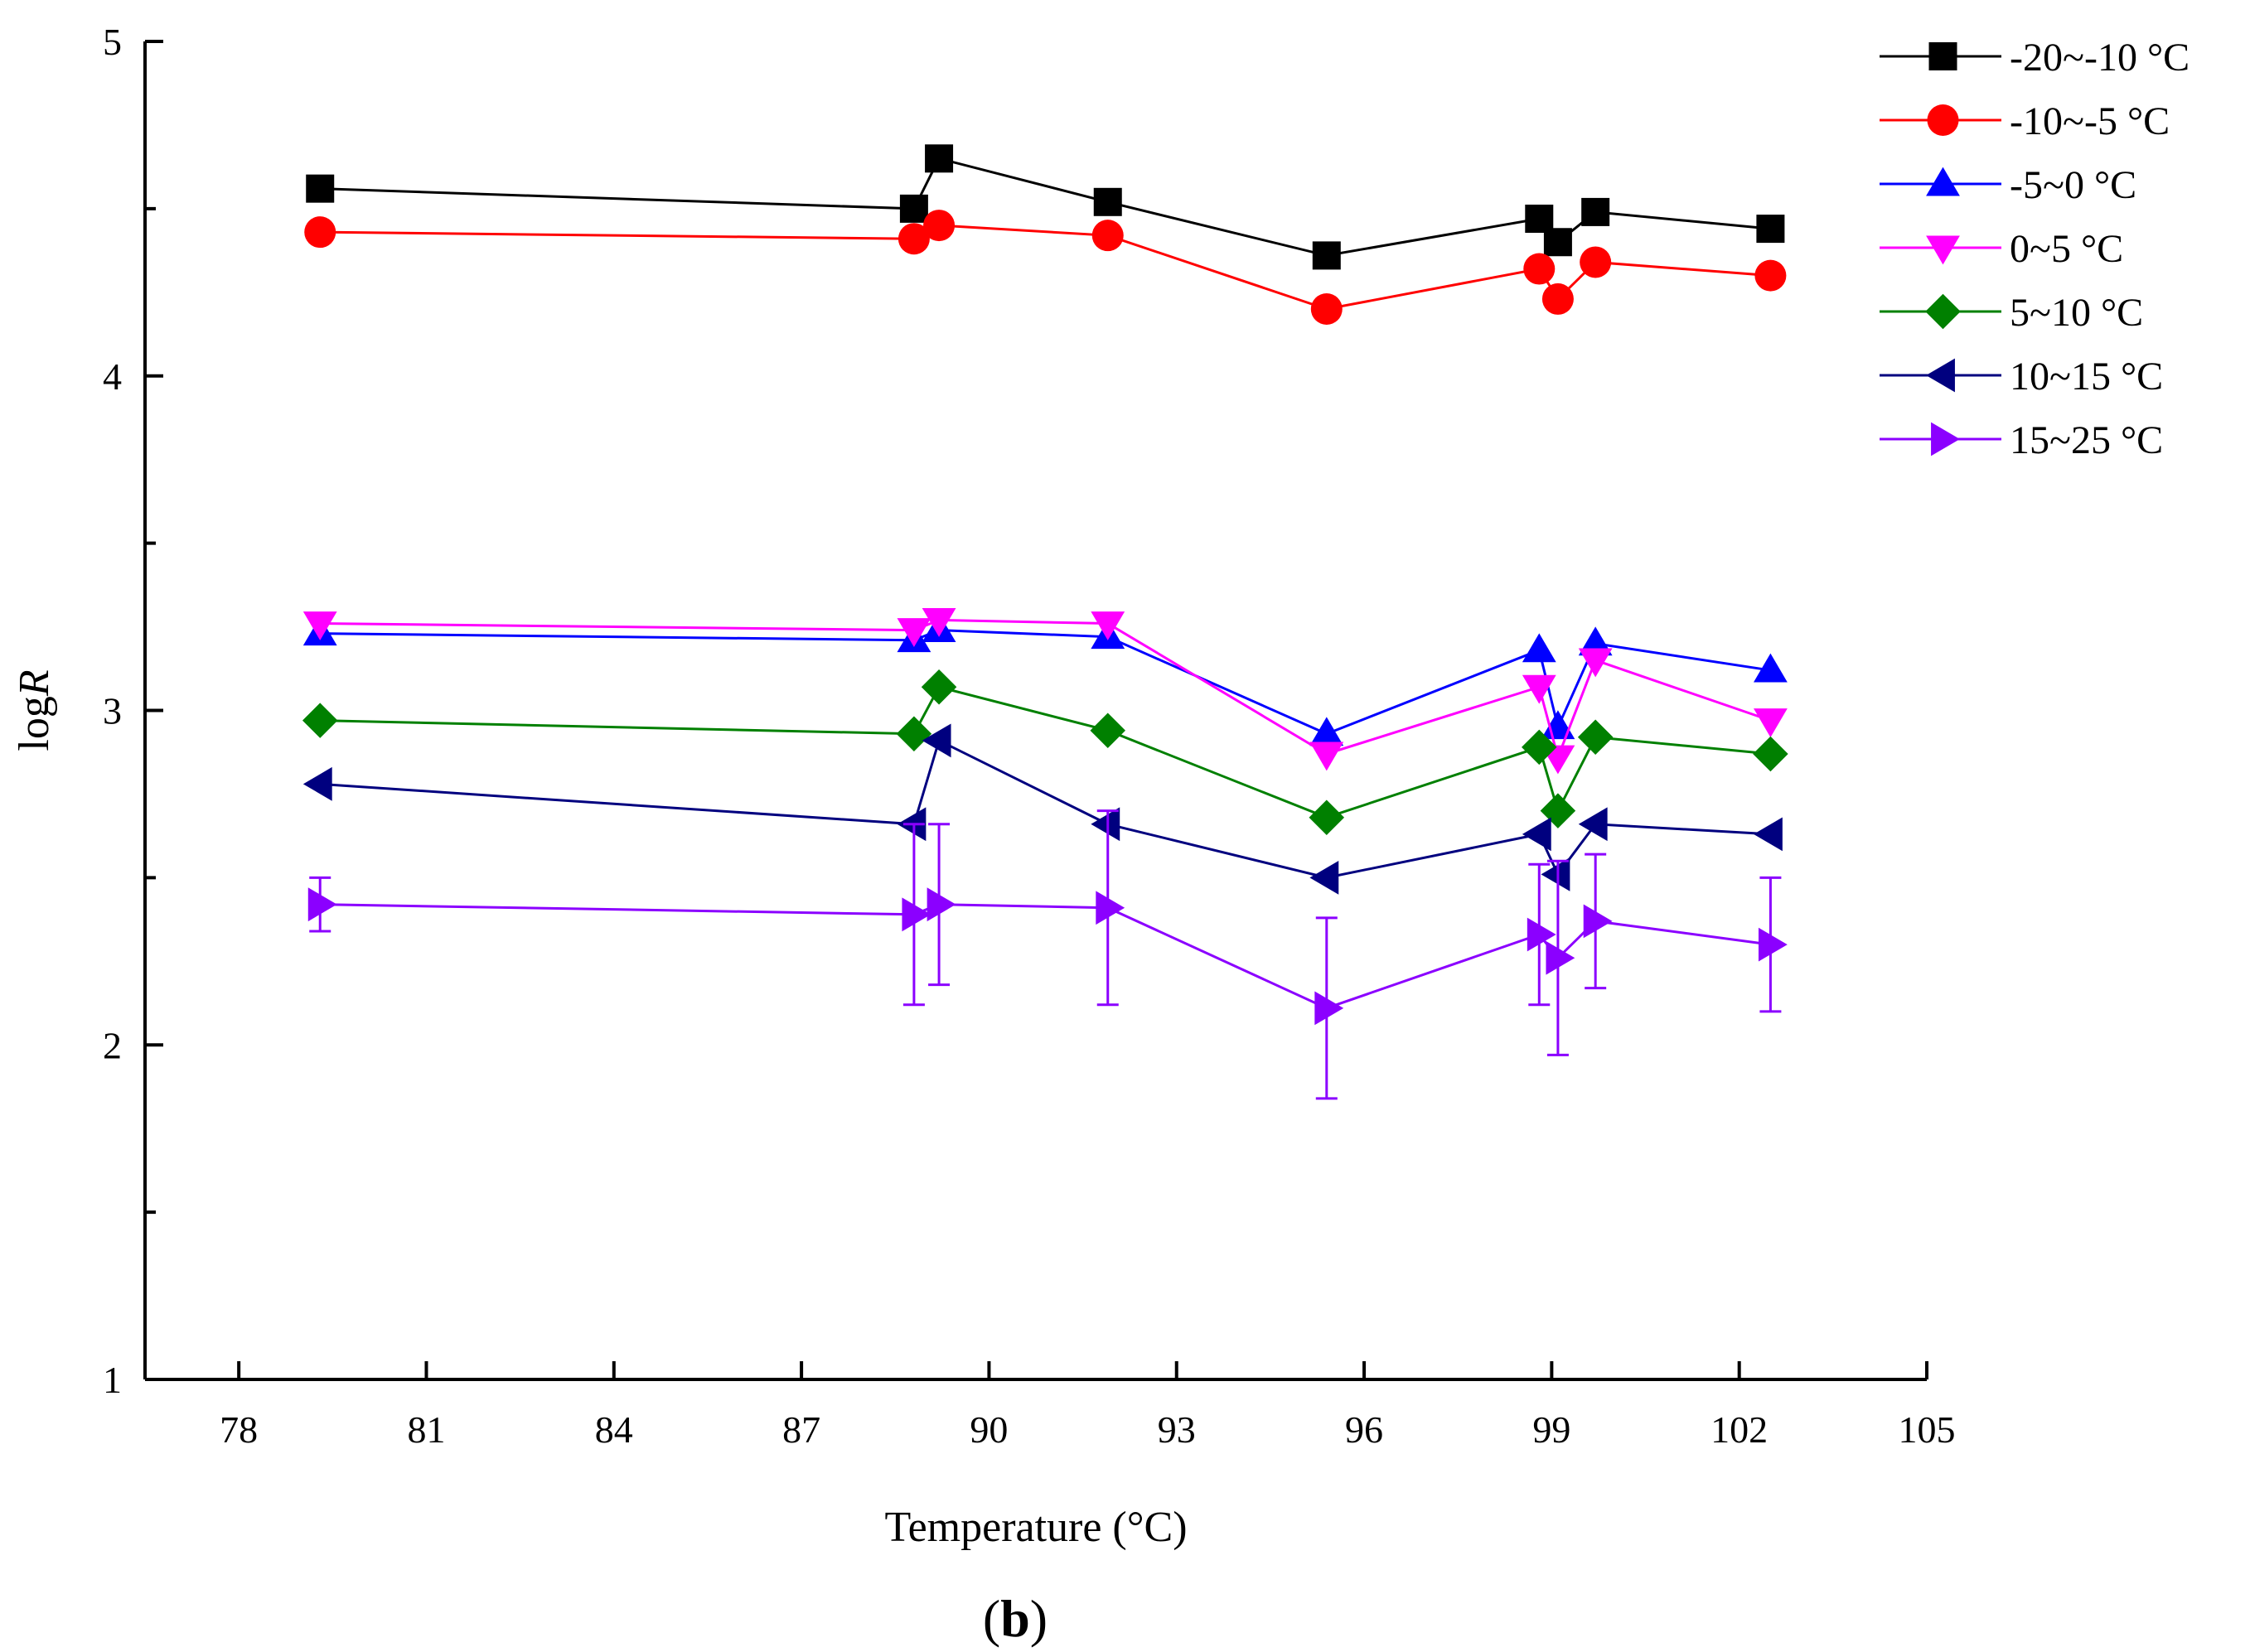  What do you see at coordinates (1928, 1429) in the screenshot?
I see `x-tick-label: 105` at bounding box center [1928, 1429].